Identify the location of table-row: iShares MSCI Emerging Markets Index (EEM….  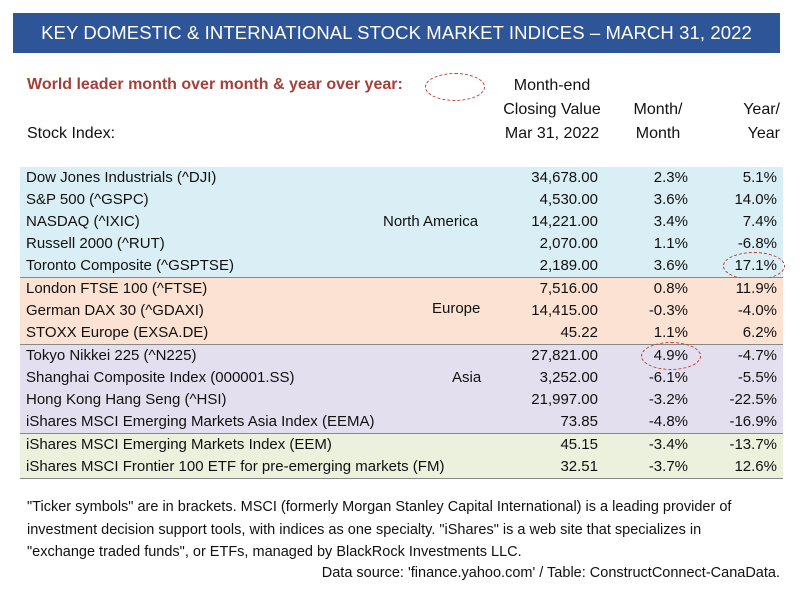
(401, 445).